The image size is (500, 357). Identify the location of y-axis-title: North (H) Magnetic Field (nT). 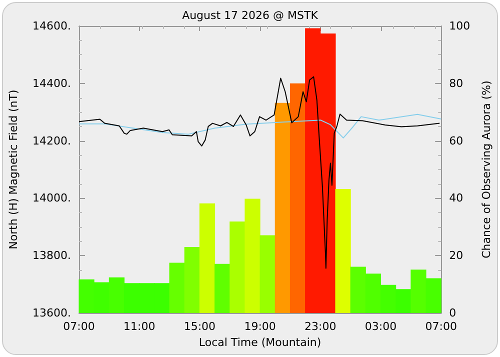
(13, 170).